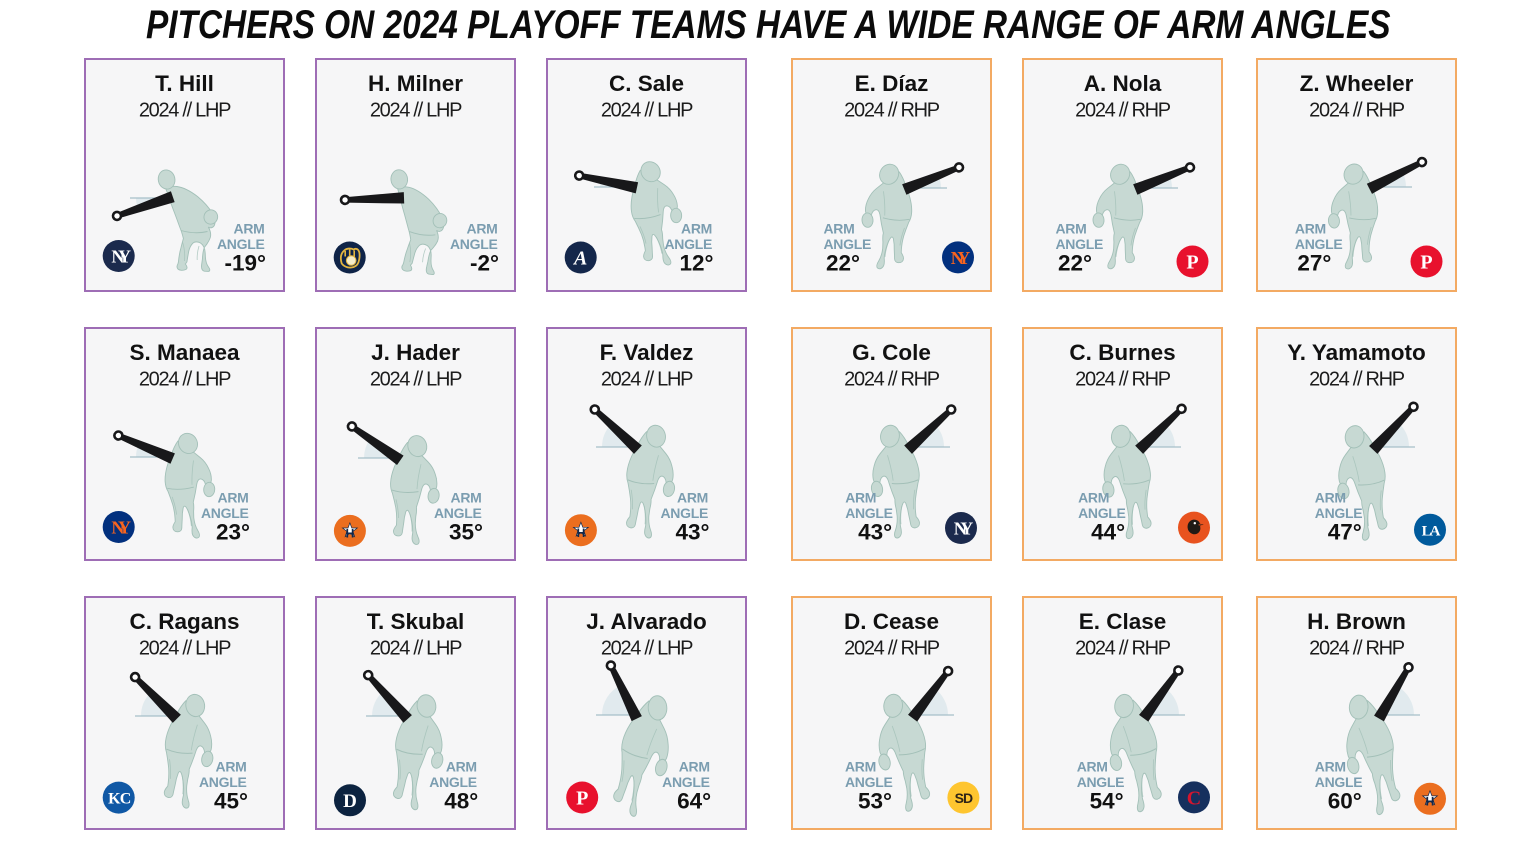 Image resolution: width=1536 pixels, height=863 pixels. Describe the element at coordinates (696, 263) in the screenshot. I see `svg-text: 12°` at that location.